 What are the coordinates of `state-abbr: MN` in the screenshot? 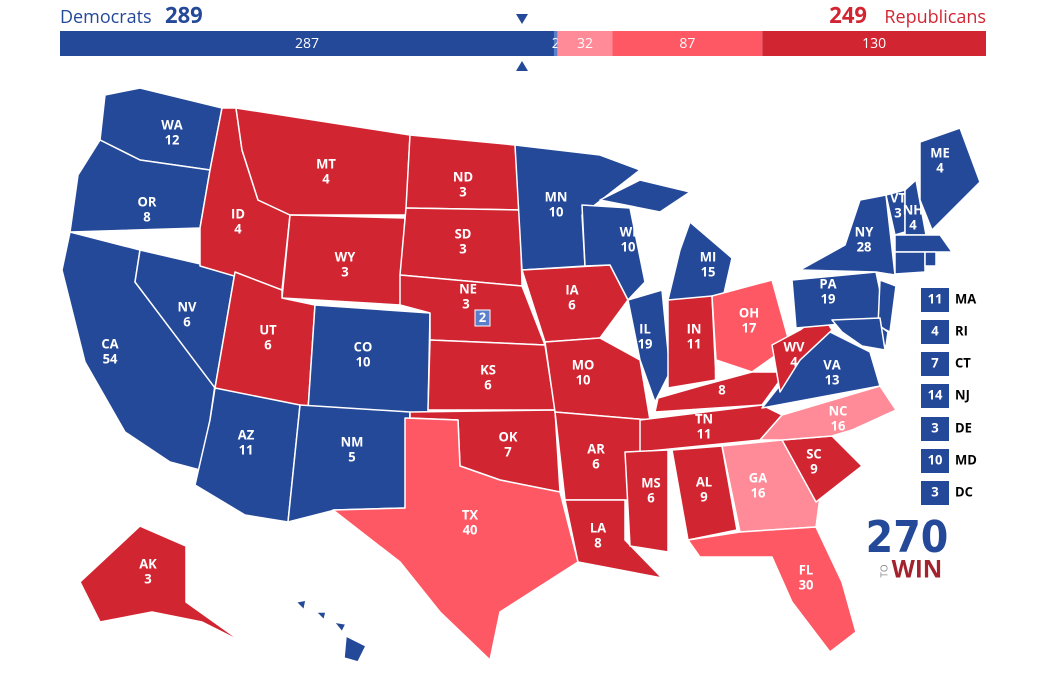 It's located at (556, 196).